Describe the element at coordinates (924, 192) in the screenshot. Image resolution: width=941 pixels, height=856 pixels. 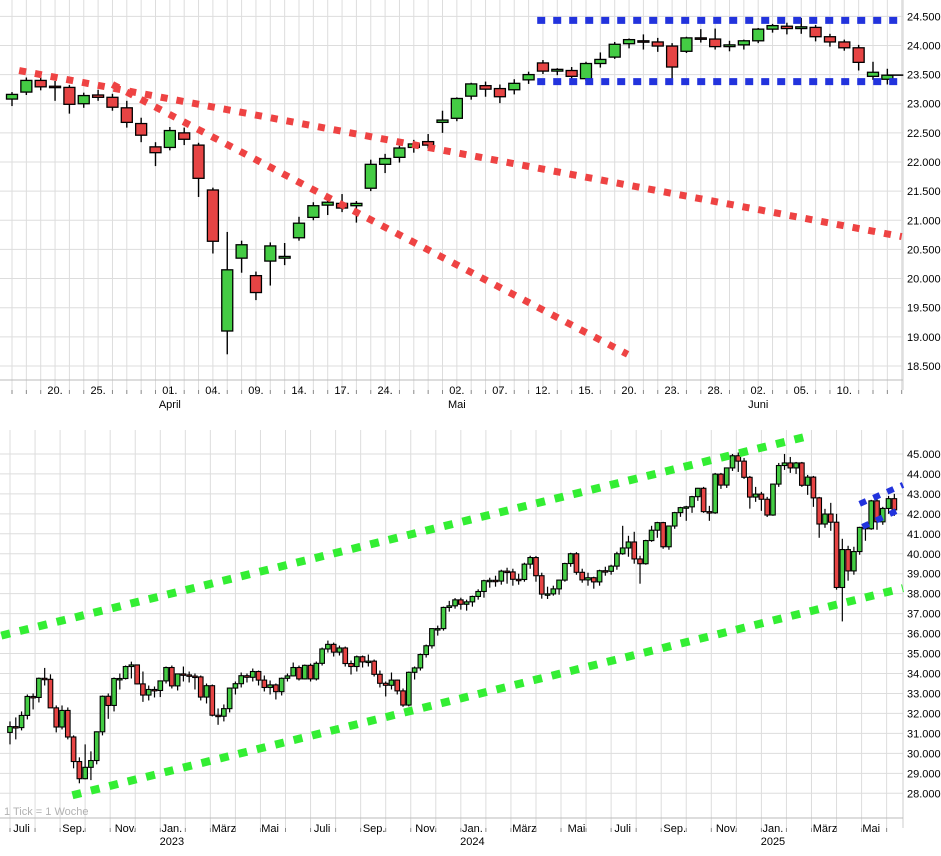
I see `y-axis-tick-label: 21.500` at that location.